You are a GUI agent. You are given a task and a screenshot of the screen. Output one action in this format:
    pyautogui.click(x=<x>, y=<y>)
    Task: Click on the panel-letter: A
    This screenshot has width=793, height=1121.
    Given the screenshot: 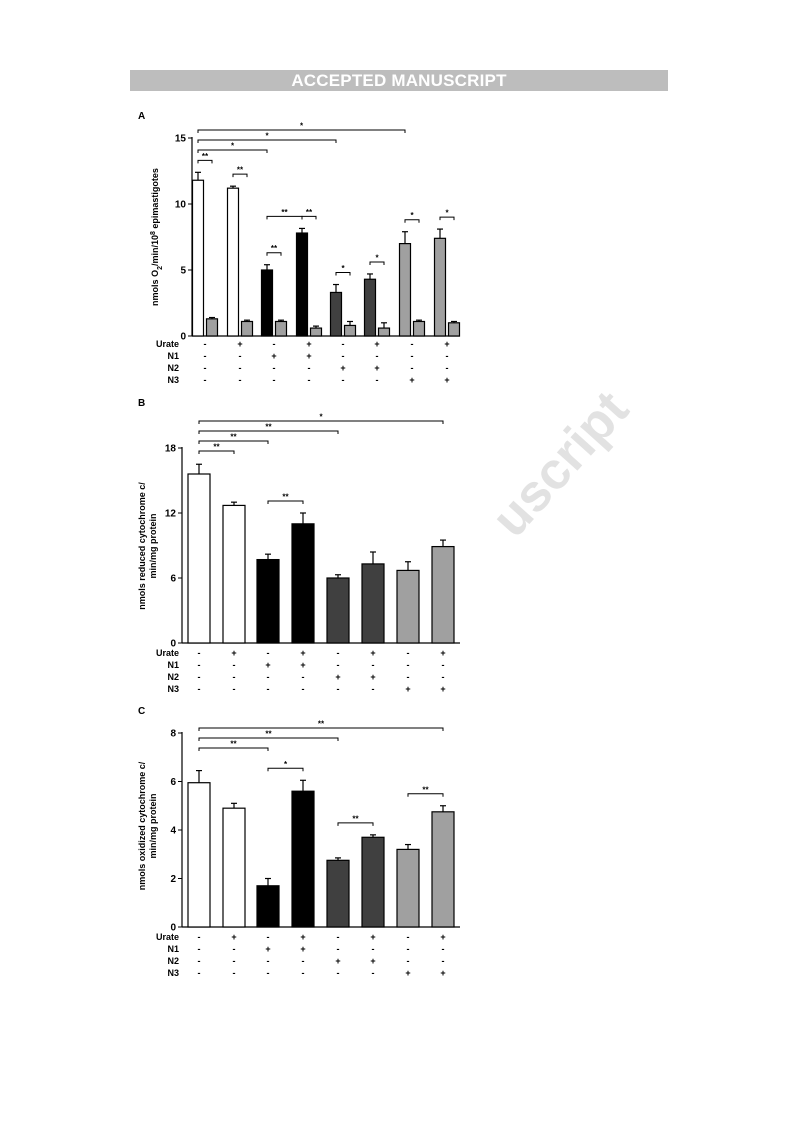 What is the action you would take?
    pyautogui.click(x=141, y=116)
    